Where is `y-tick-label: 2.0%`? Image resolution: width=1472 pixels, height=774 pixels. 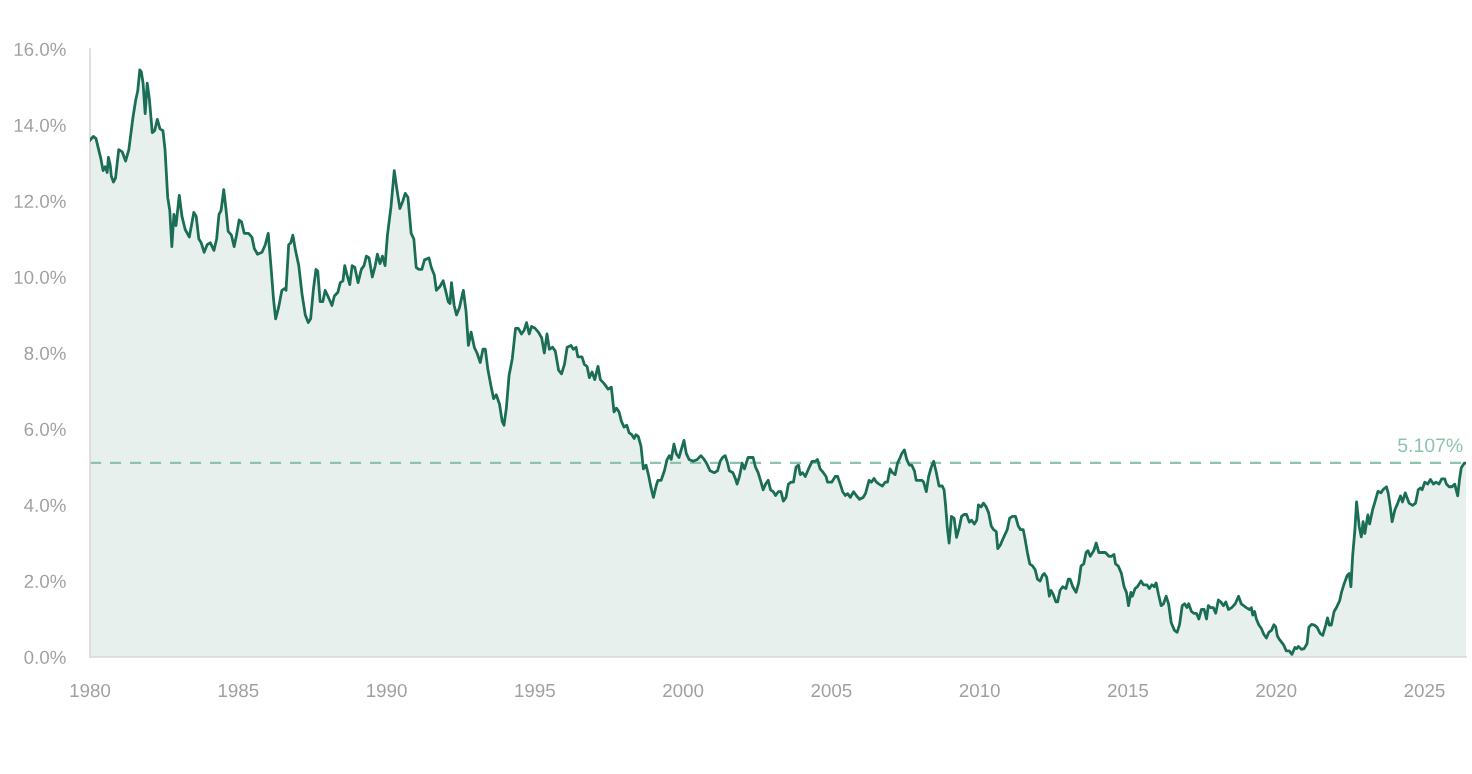 y-tick-label: 2.0% is located at coordinates (45, 581).